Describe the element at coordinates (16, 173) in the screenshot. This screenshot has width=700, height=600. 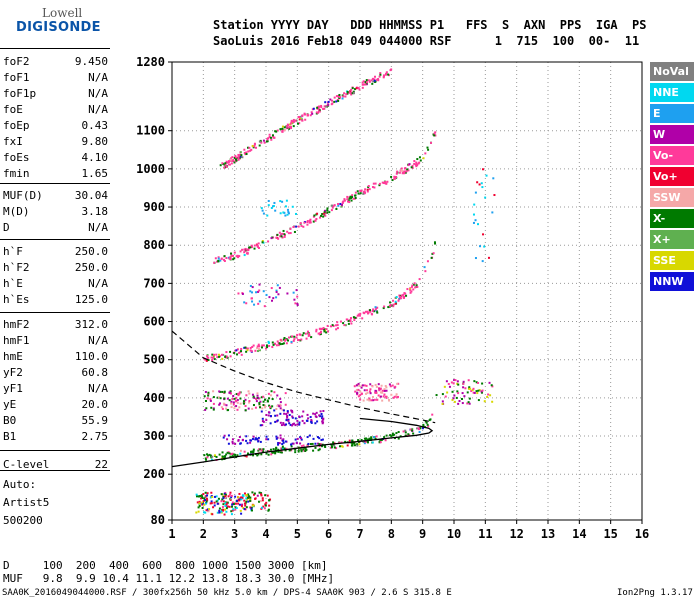
I see `param-name: fmin` at that location.